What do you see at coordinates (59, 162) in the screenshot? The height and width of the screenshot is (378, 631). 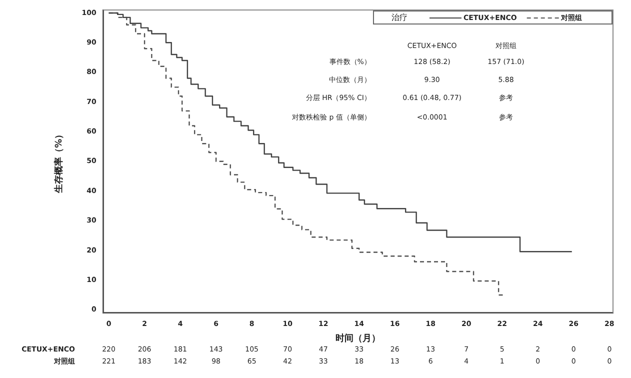 I see `y-axis-title: 生存概率（%）` at bounding box center [59, 162].